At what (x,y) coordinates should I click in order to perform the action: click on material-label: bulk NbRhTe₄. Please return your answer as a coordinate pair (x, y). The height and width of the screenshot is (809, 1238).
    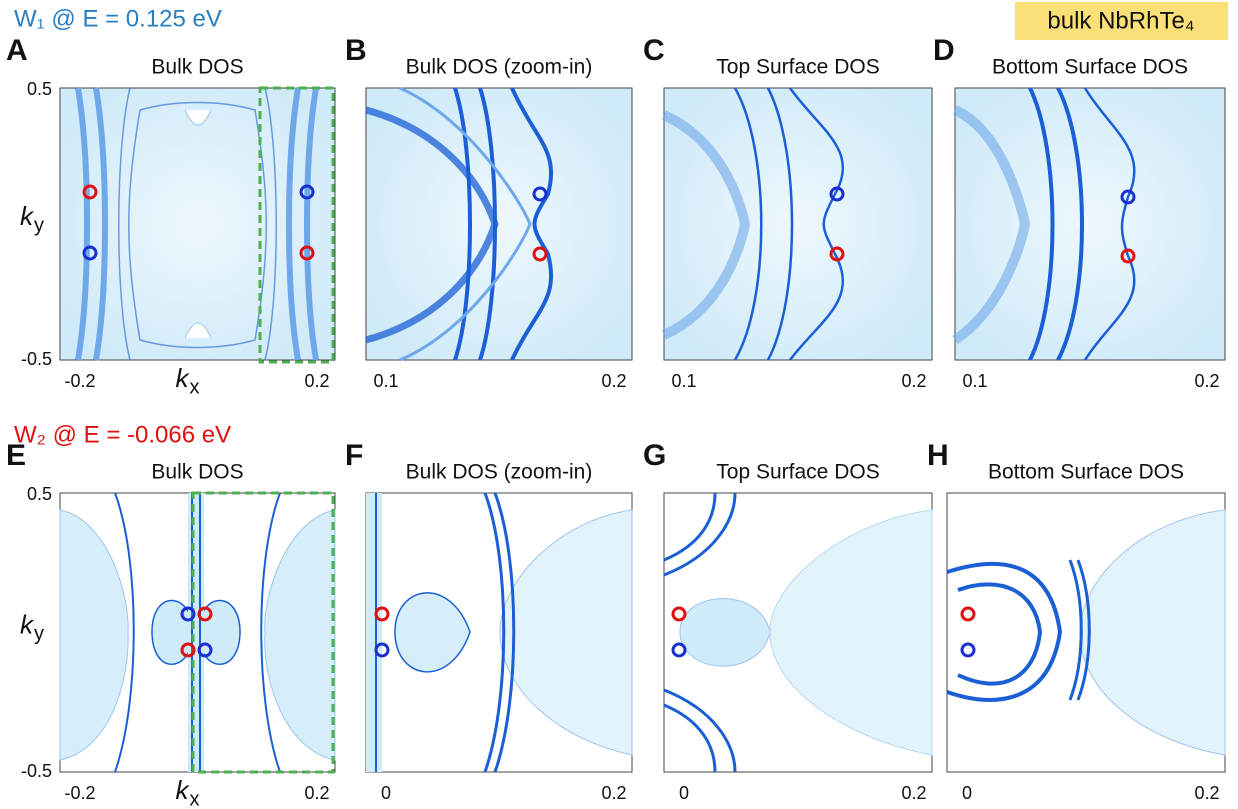
    Looking at the image, I should click on (1120, 20).